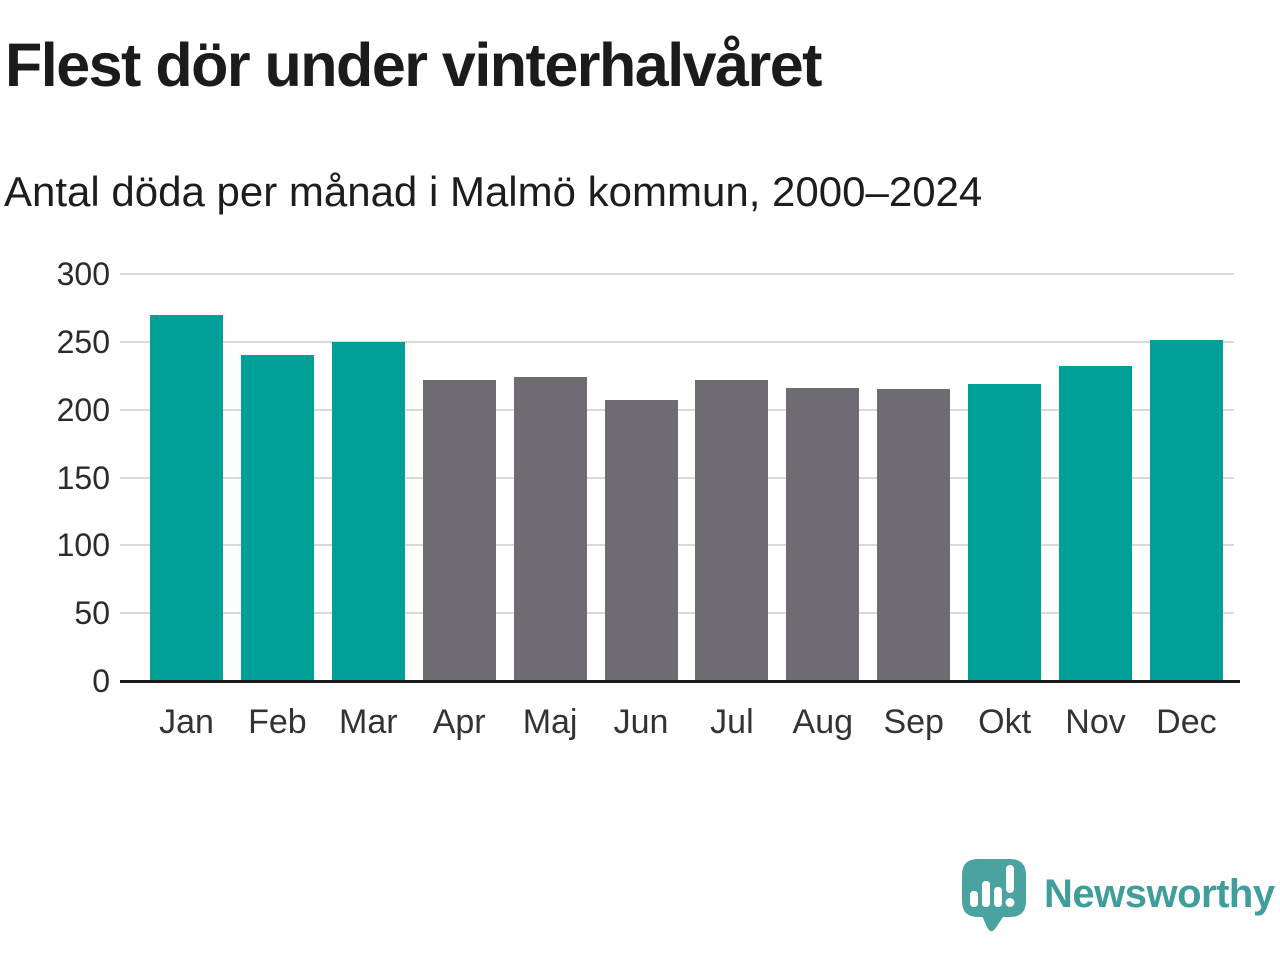 This screenshot has width=1280, height=960. I want to click on x-axis-tick-maj: Maj, so click(550, 722).